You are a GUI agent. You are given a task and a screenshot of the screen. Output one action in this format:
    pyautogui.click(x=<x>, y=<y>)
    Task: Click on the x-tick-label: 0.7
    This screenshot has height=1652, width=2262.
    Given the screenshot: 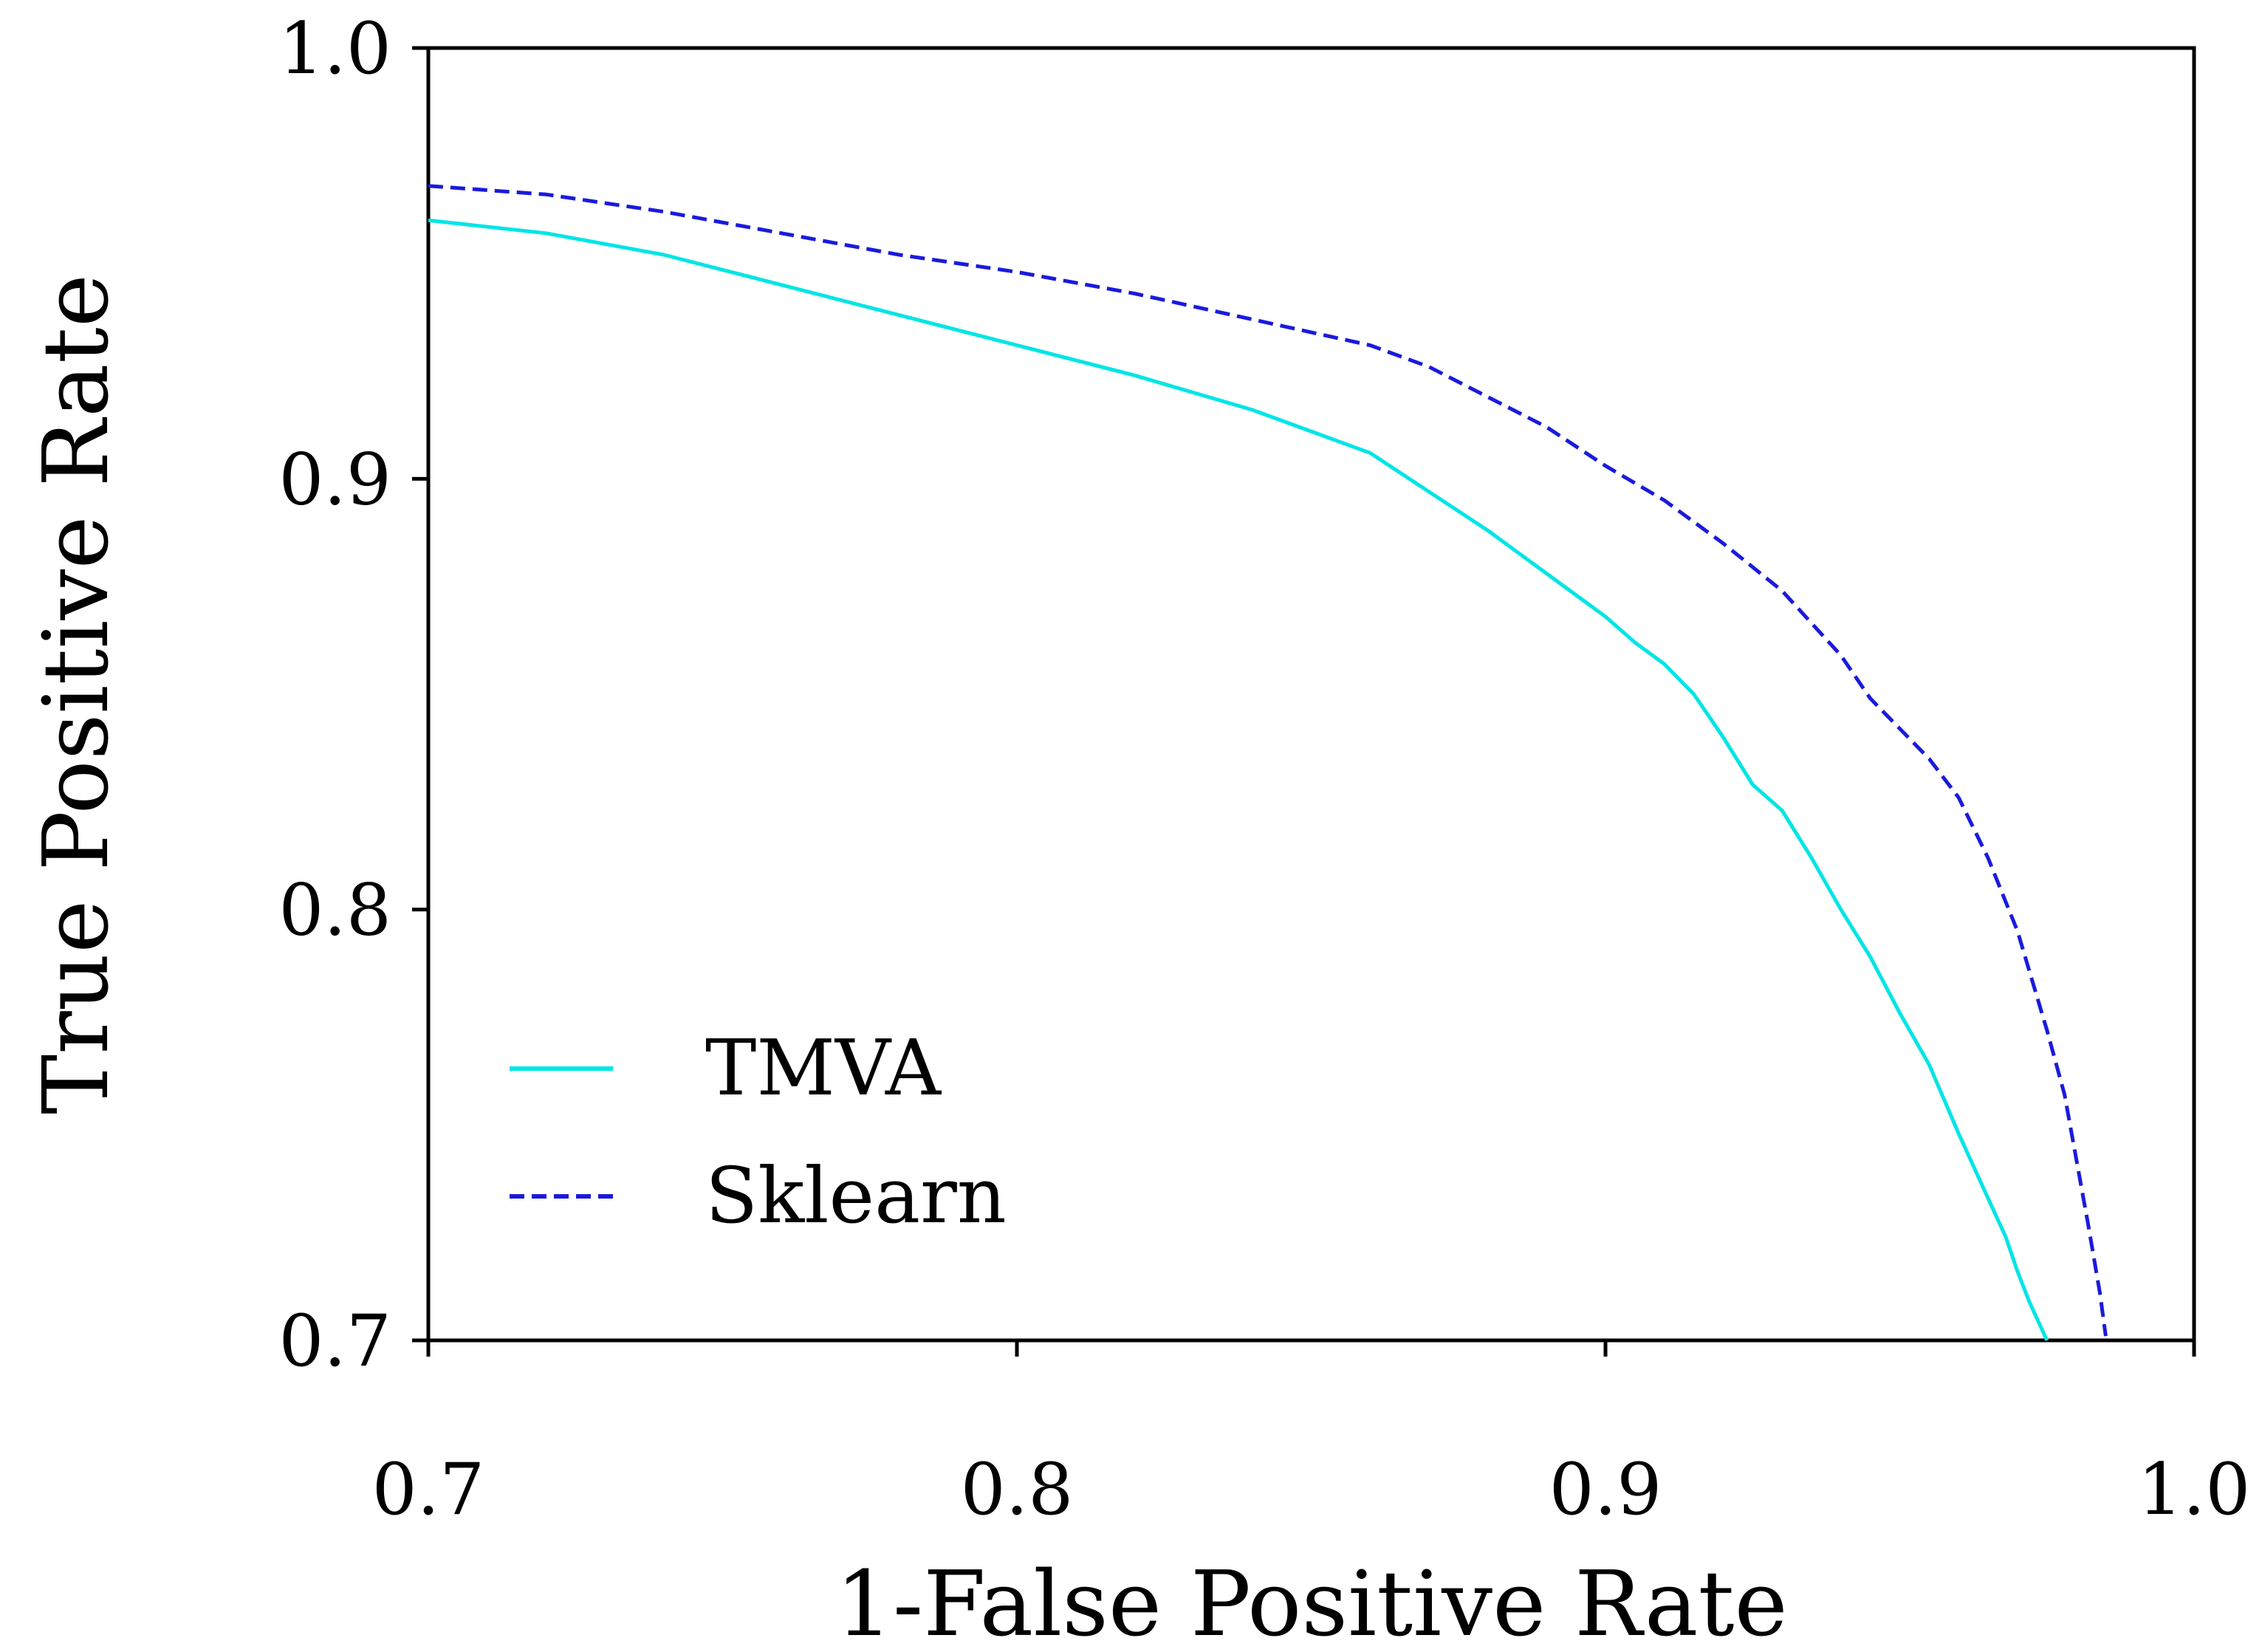 What is the action you would take?
    pyautogui.click(x=428, y=1489)
    